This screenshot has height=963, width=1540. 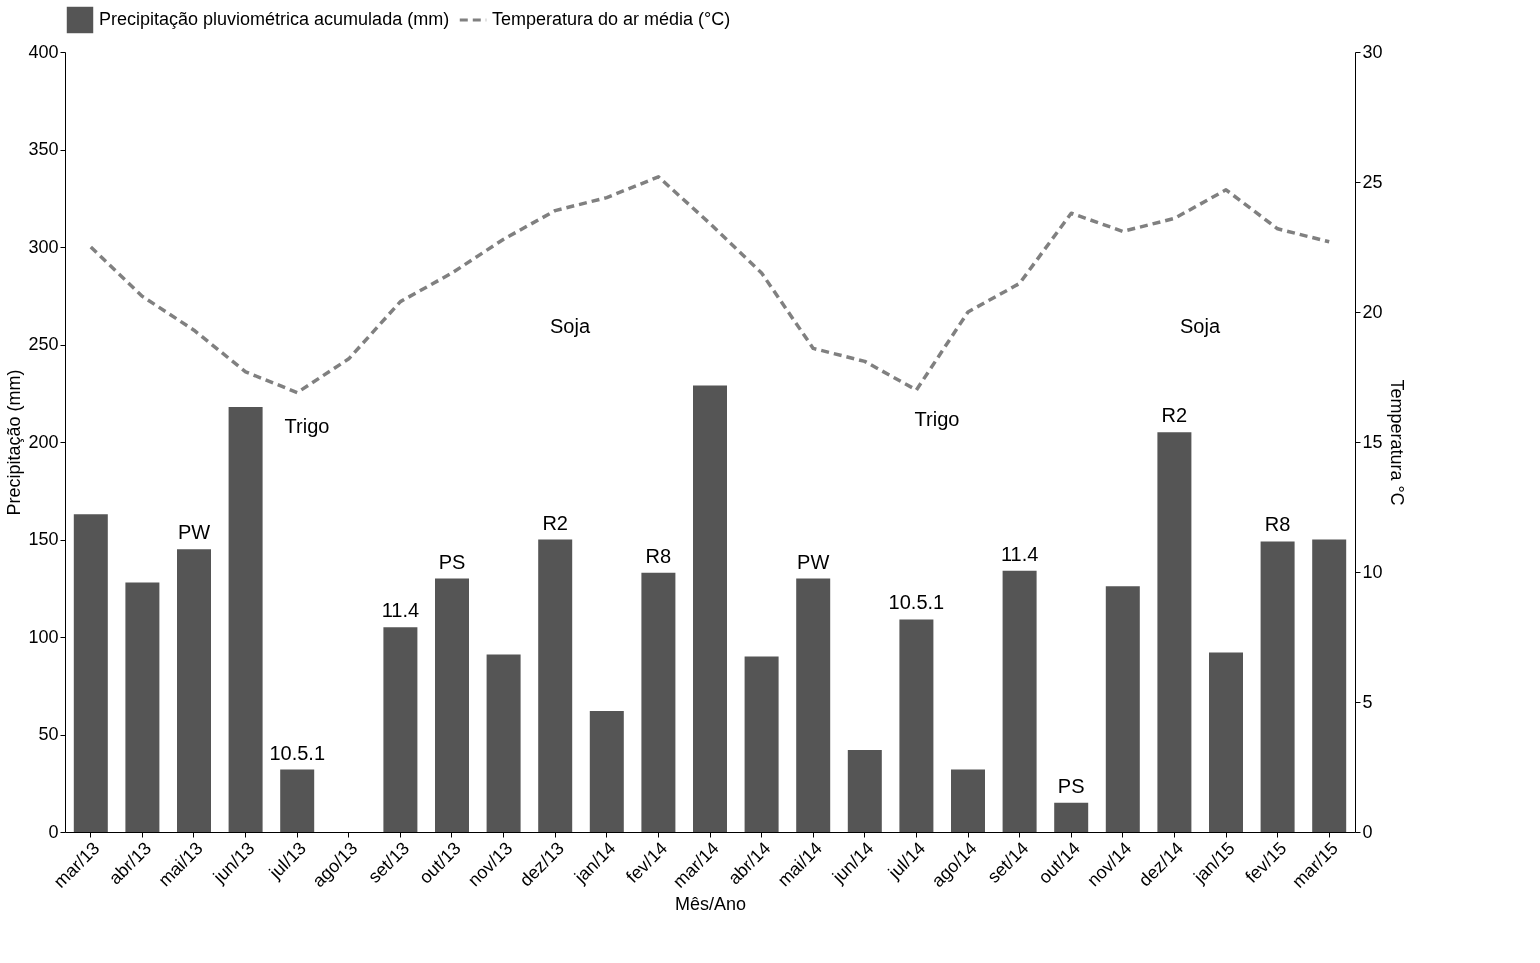 I want to click on y-tick-label: 250, so click(x=43, y=344).